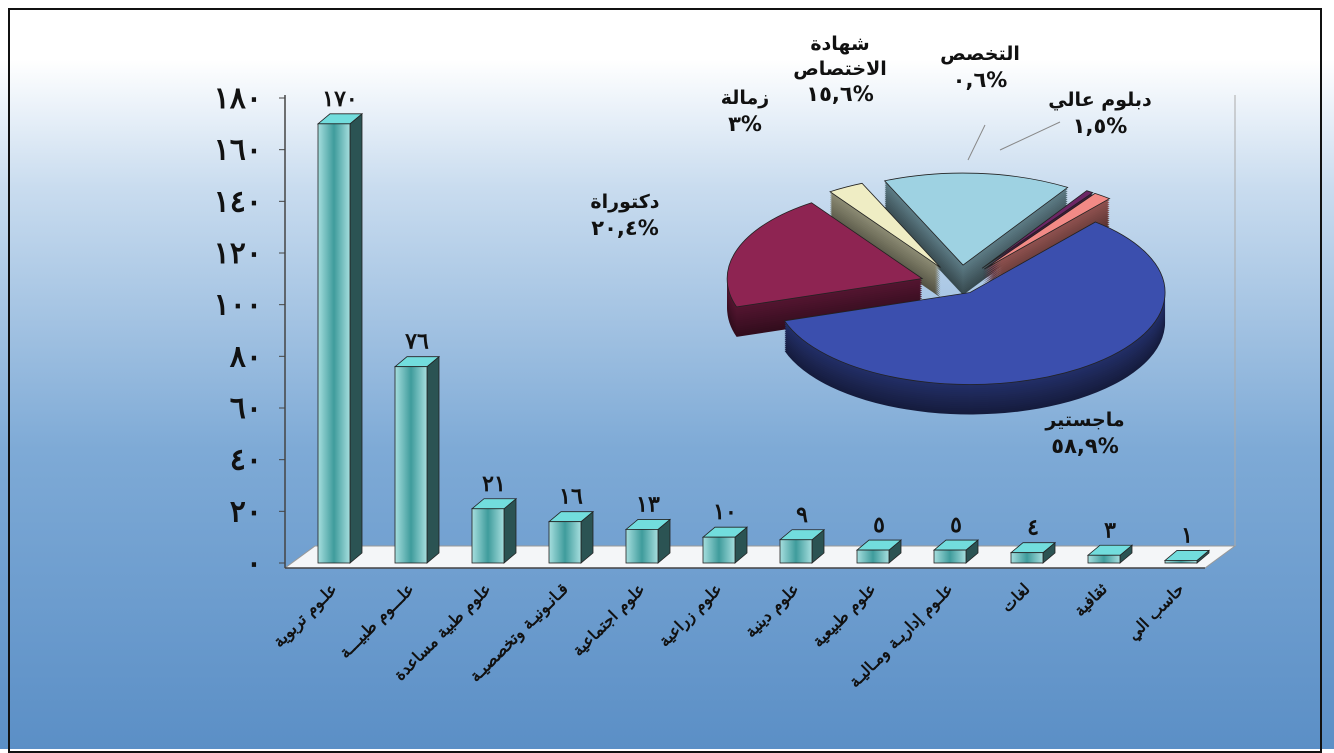 This screenshot has width=1334, height=753. Describe the element at coordinates (1100, 125) in the screenshot. I see `slice-value: %١,٥` at that location.